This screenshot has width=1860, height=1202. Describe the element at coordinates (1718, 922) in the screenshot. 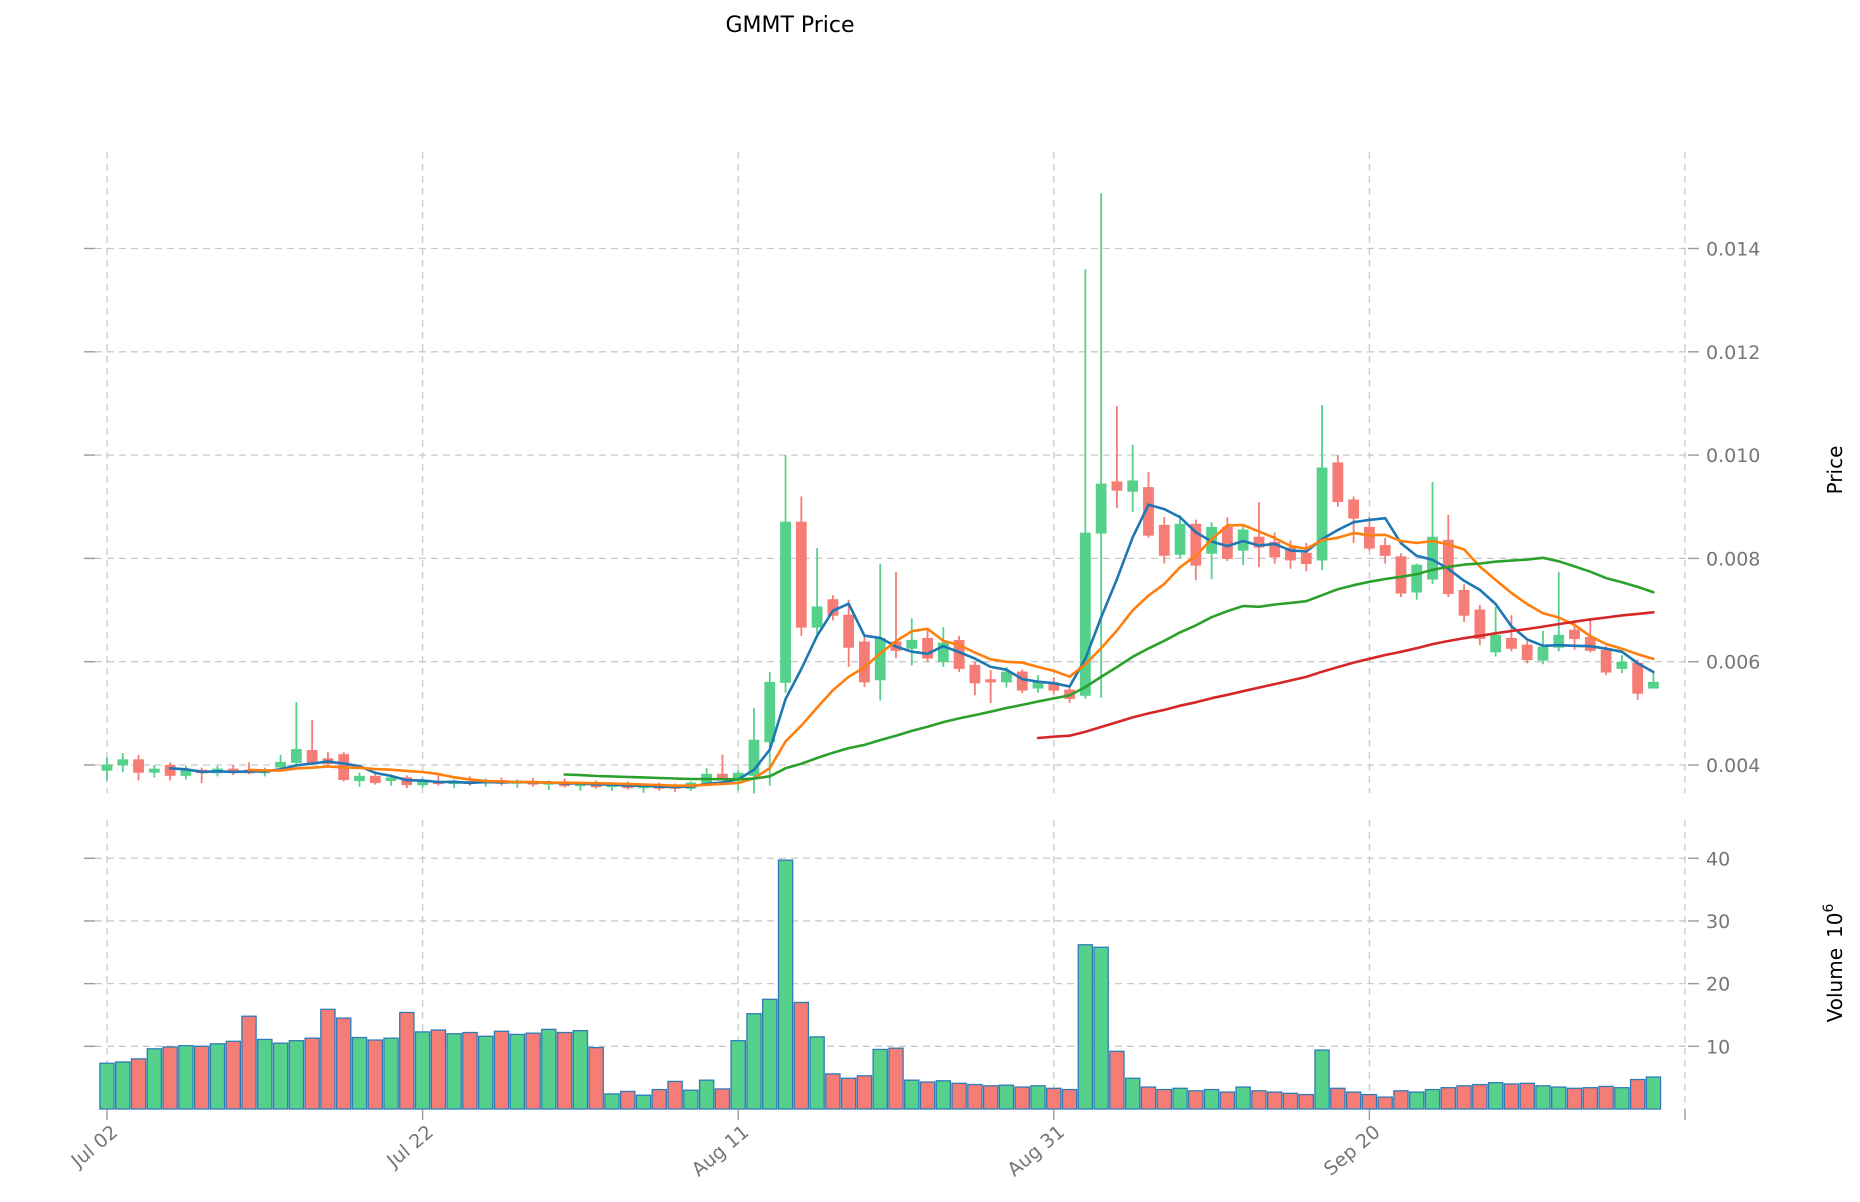

I see `volume-tick-label: 30` at that location.